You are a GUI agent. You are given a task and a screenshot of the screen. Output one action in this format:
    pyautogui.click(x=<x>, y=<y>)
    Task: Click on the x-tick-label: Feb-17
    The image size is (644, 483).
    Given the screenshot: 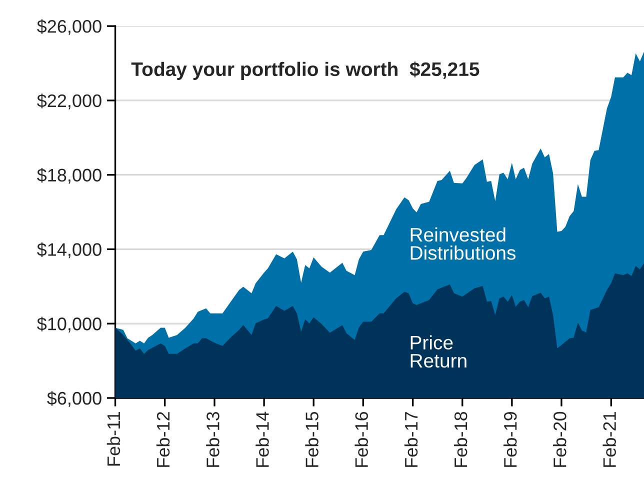 What is the action you would take?
    pyautogui.click(x=411, y=439)
    